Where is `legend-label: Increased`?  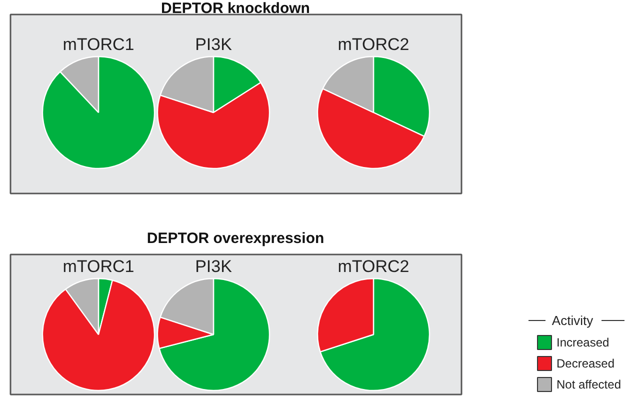
legend-label: Increased is located at coordinates (583, 343).